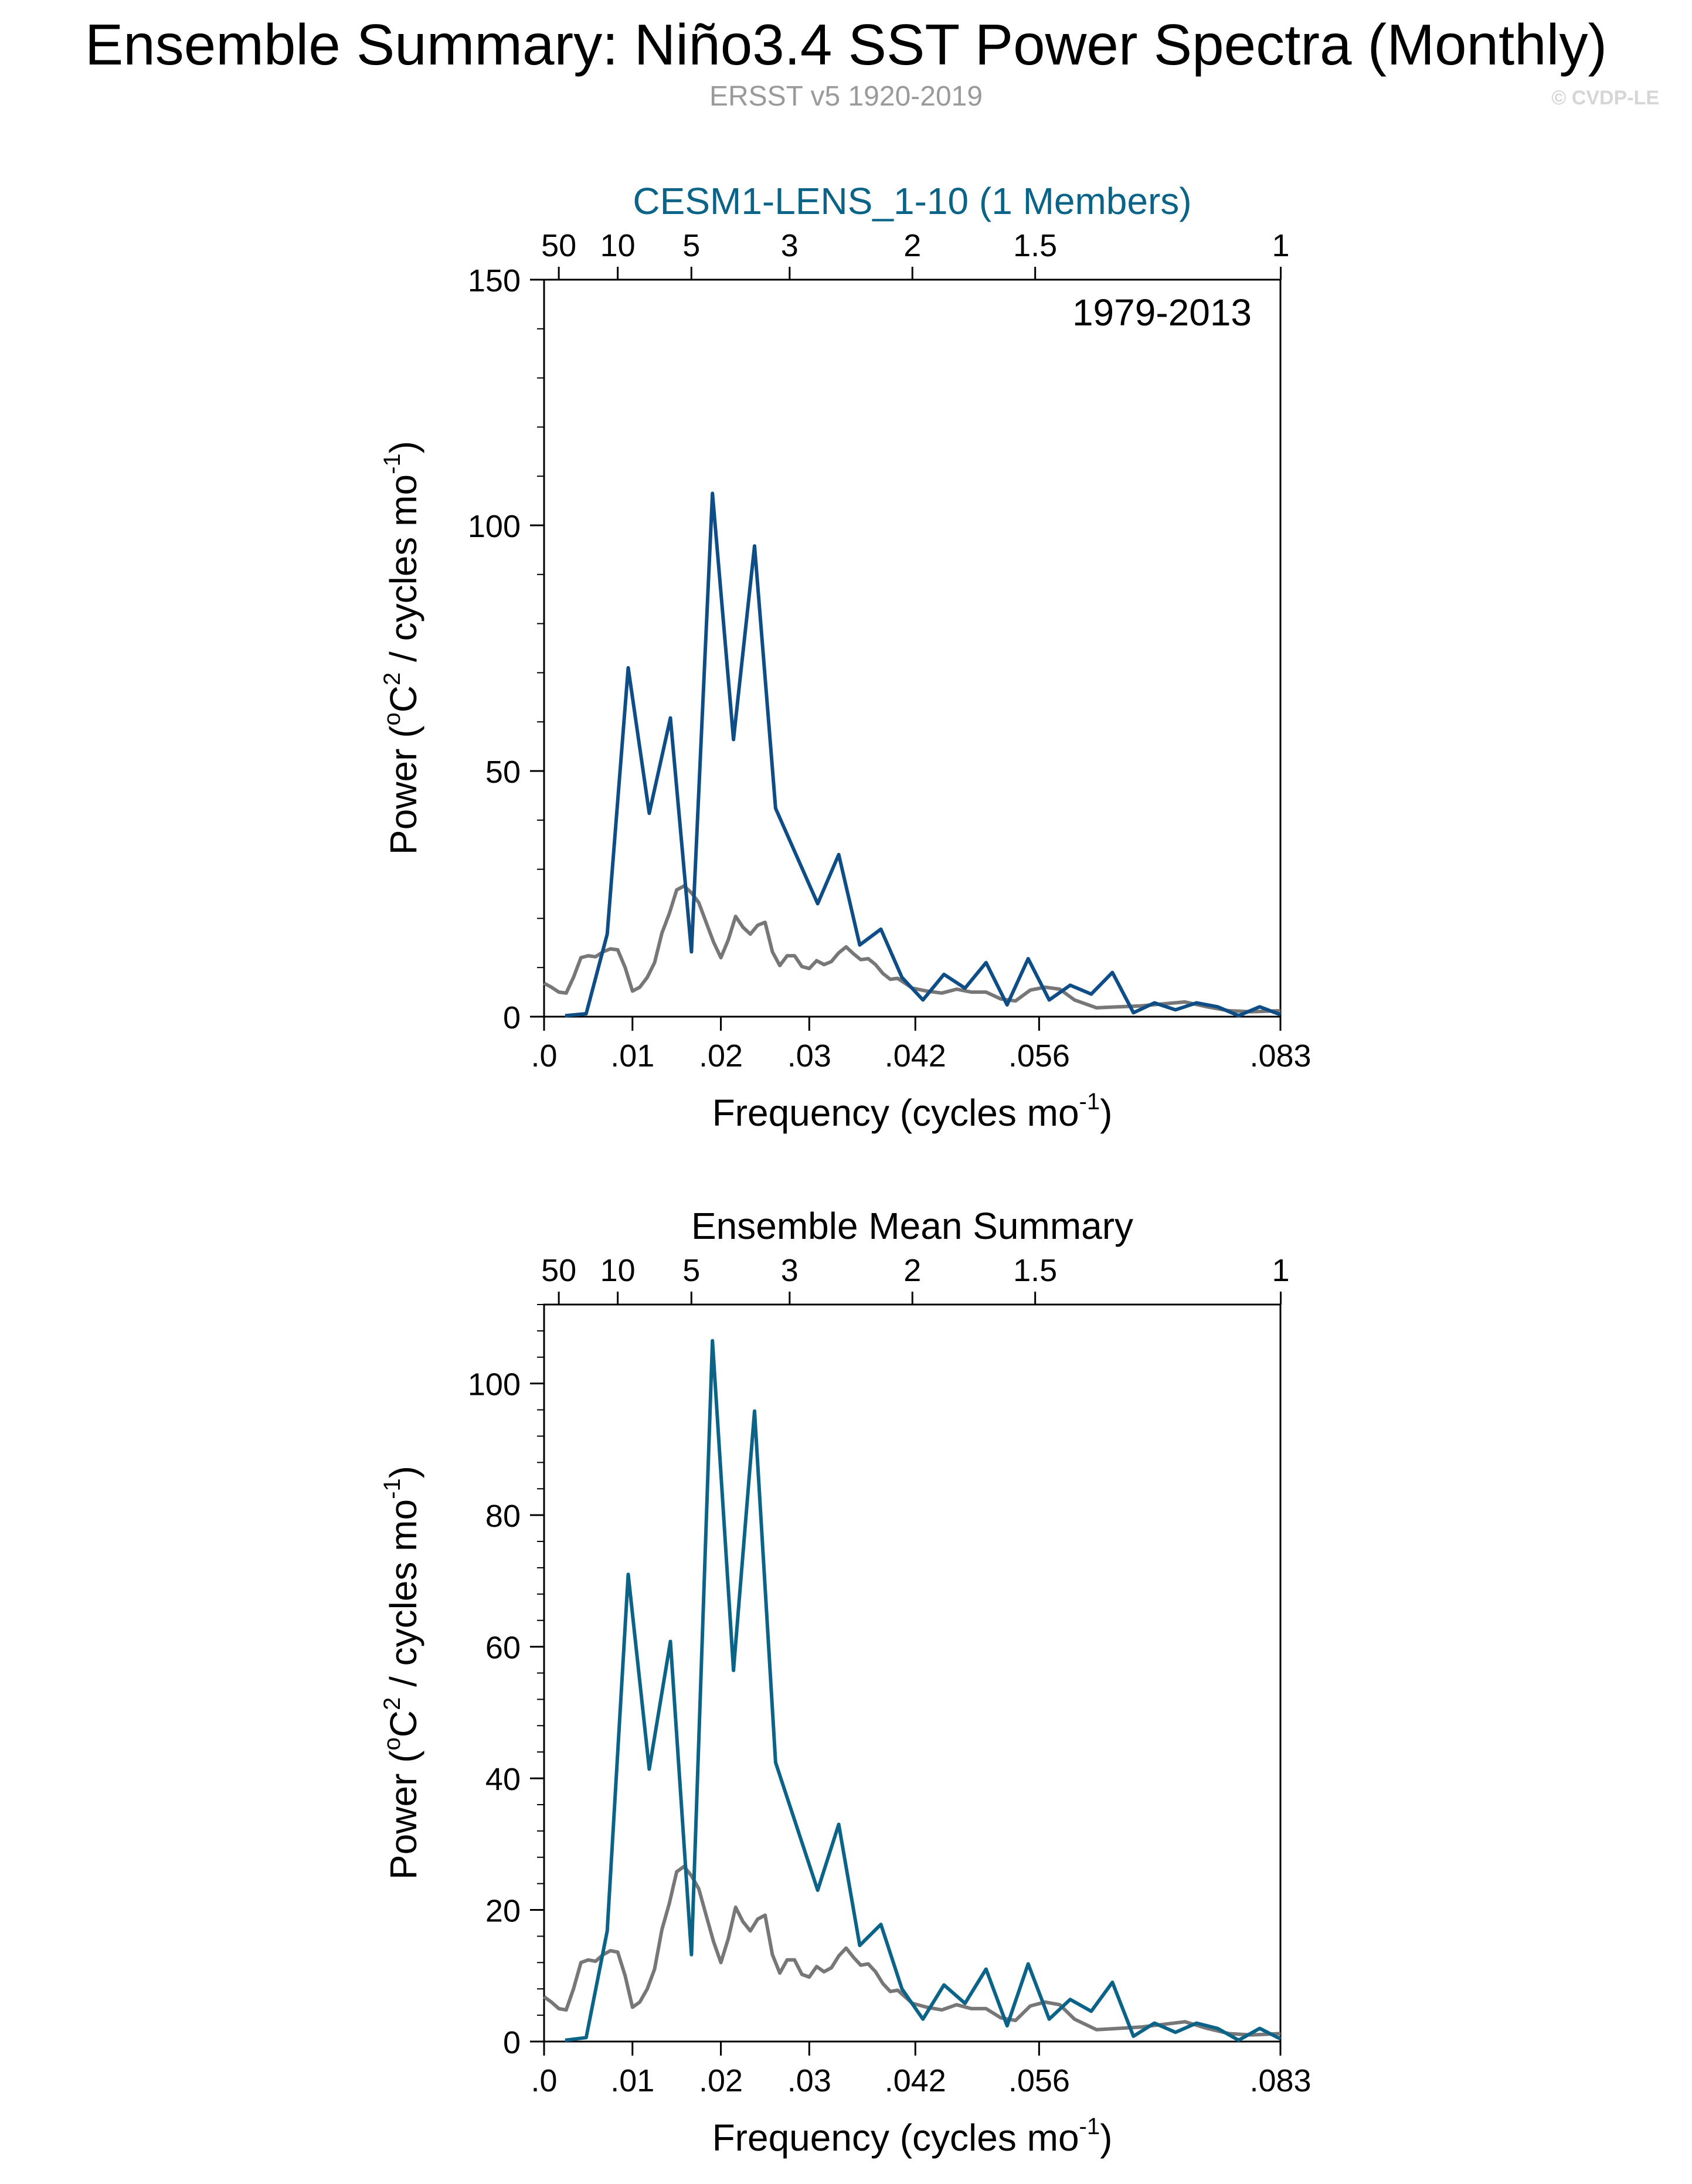  What do you see at coordinates (503, 1911) in the screenshot?
I see `y-tick-label: 20` at bounding box center [503, 1911].